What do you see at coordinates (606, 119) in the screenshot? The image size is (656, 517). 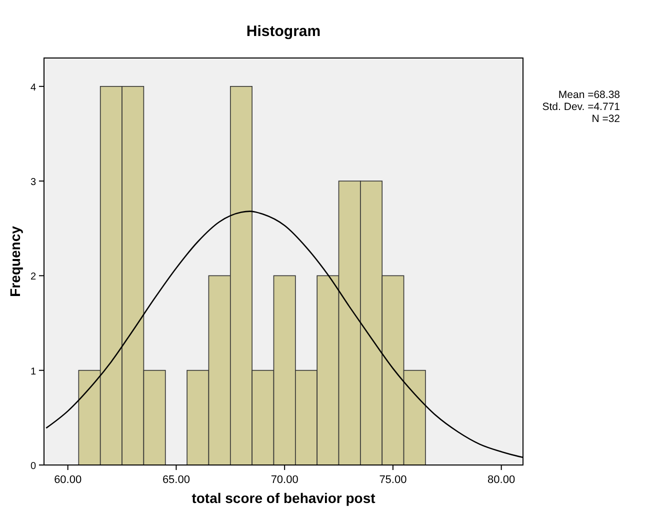 I see `text: N =32` at bounding box center [606, 119].